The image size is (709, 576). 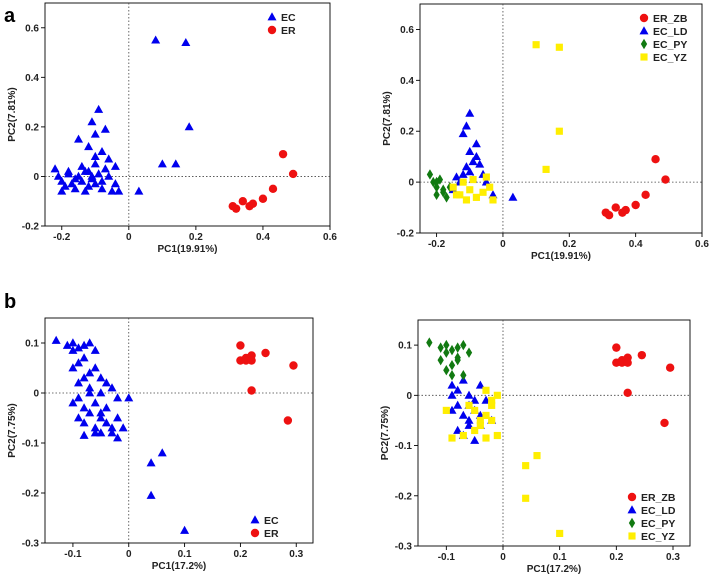 What do you see at coordinates (288, 18) in the screenshot?
I see `legend-label: EC` at bounding box center [288, 18].